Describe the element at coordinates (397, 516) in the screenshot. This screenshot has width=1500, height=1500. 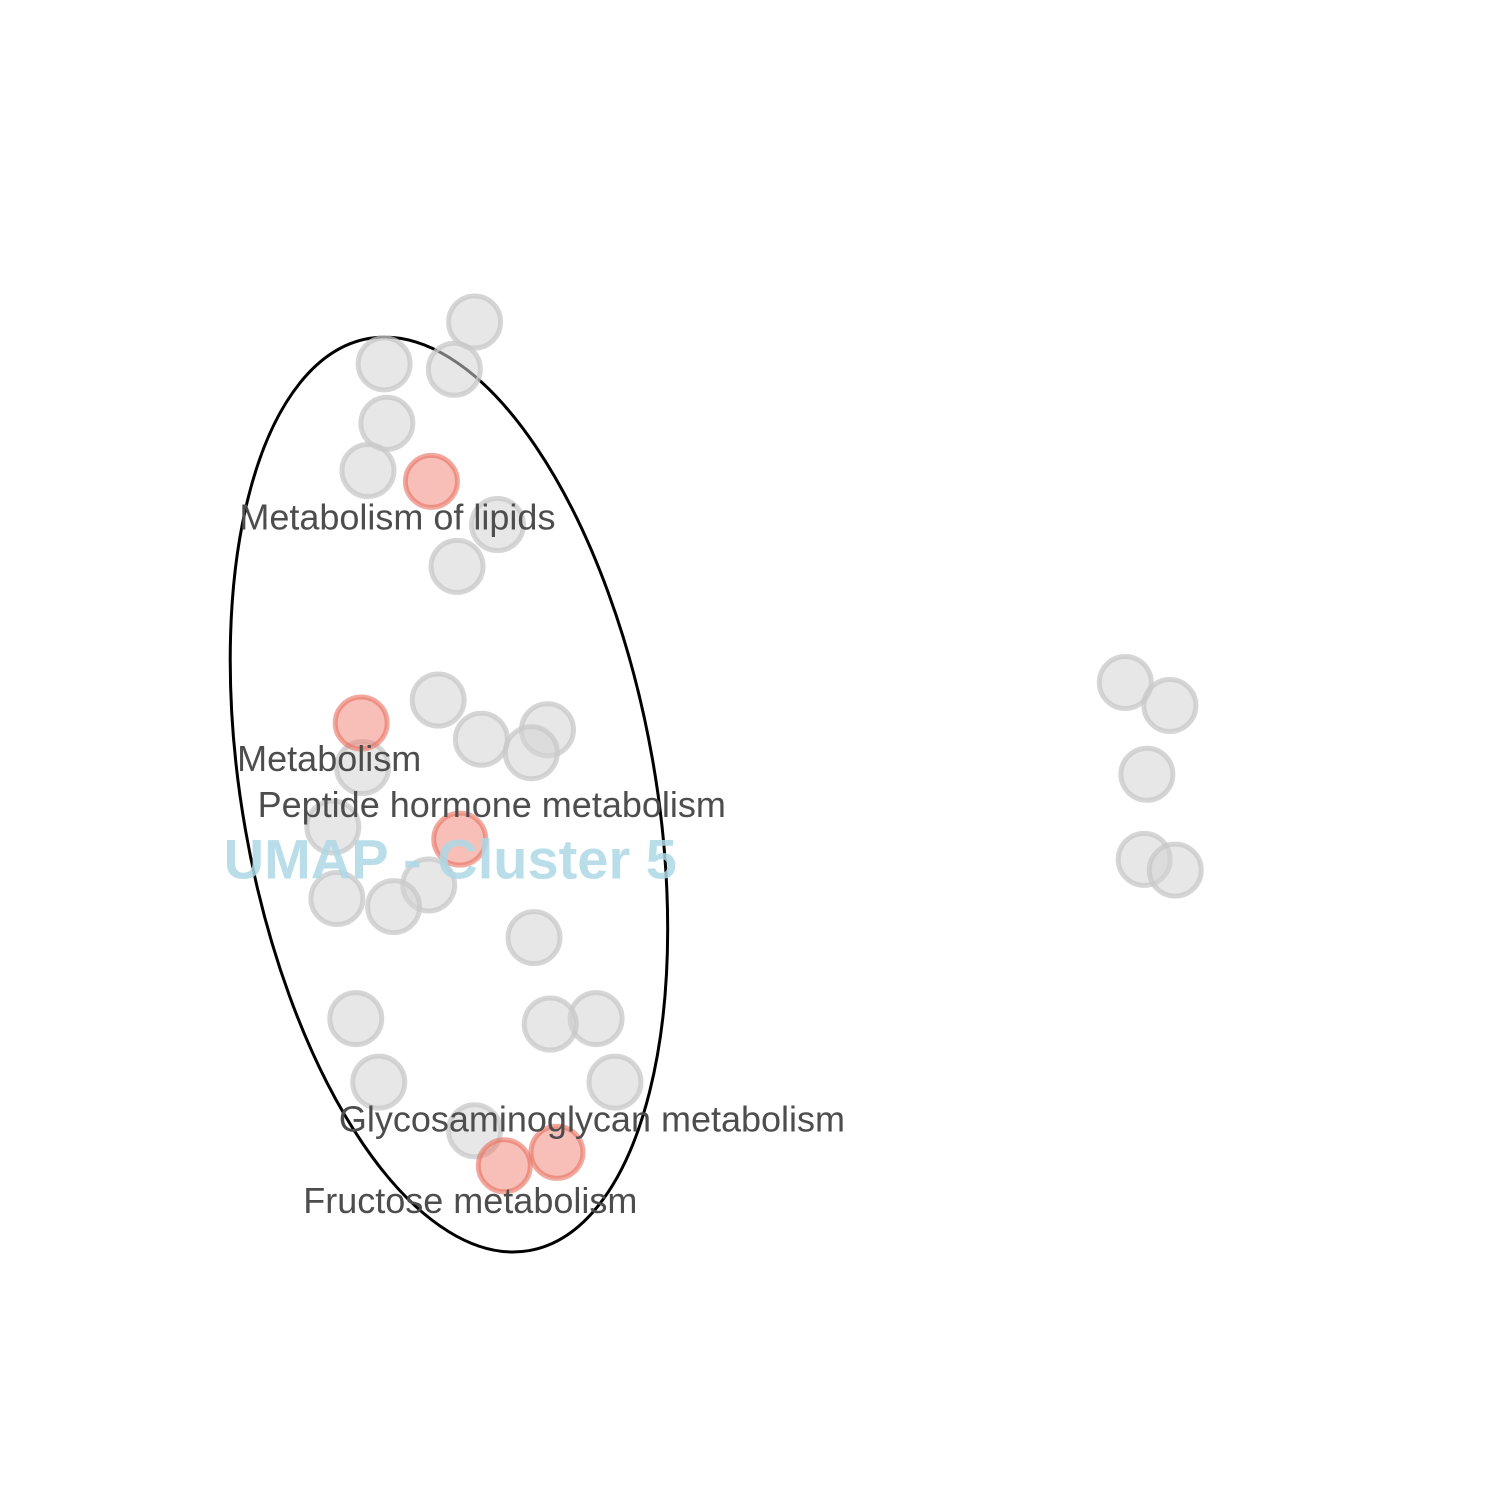
I see `point-label: Metabolism of lipids` at that location.